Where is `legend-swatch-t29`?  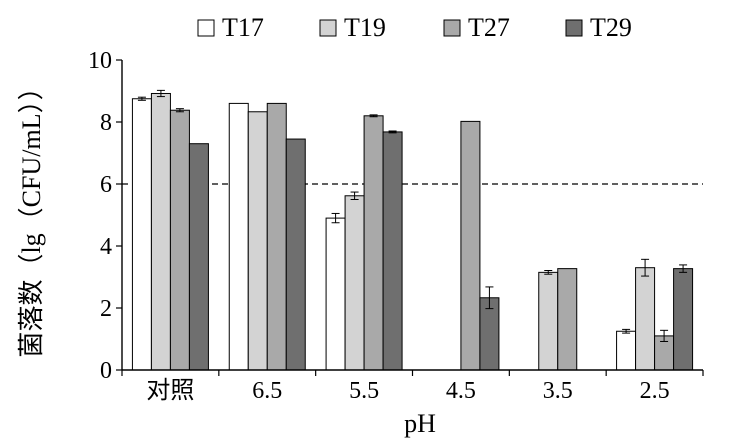 legend-swatch-t29 is located at coordinates (574, 28).